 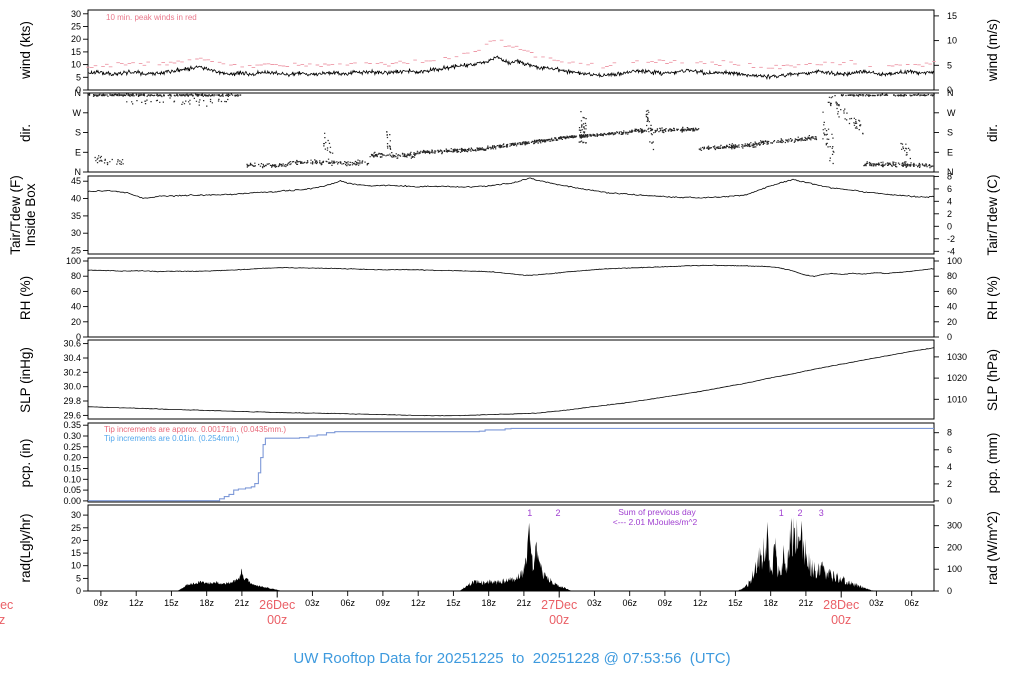 What do you see at coordinates (72, 501) in the screenshot?
I see `pcp-left-tick-label: 0.00` at bounding box center [72, 501].